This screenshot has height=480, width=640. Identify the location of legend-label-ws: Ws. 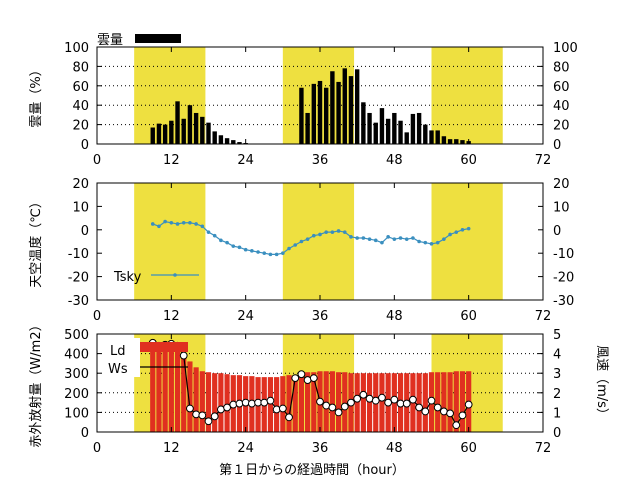
(118, 369).